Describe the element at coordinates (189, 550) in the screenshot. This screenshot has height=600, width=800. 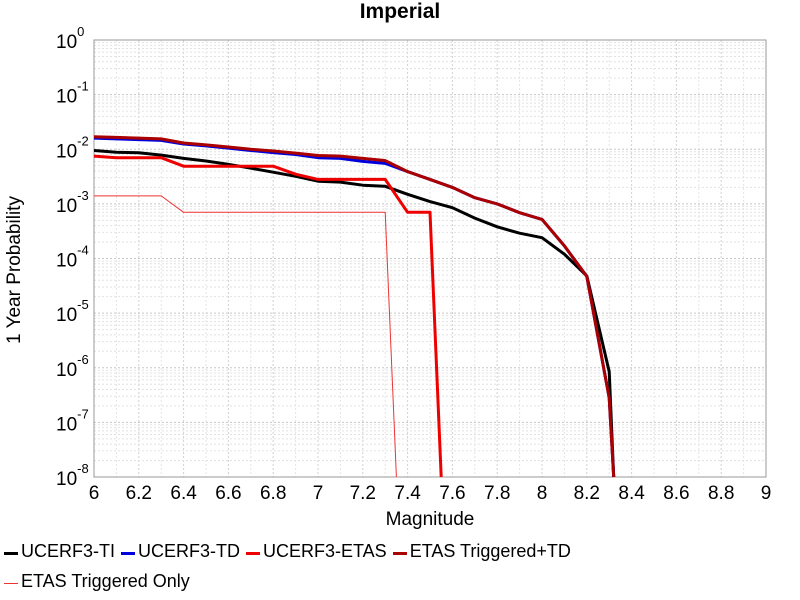
I see `legend-label: UCERF3-TD` at that location.